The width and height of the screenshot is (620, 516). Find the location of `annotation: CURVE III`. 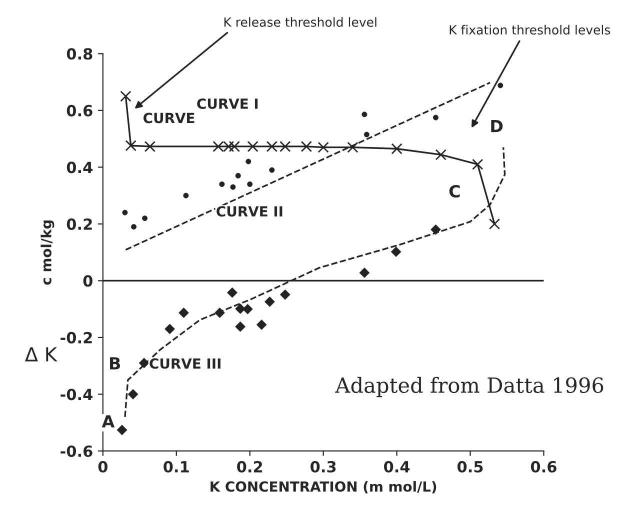

annotation: CURVE III is located at coordinates (185, 363).